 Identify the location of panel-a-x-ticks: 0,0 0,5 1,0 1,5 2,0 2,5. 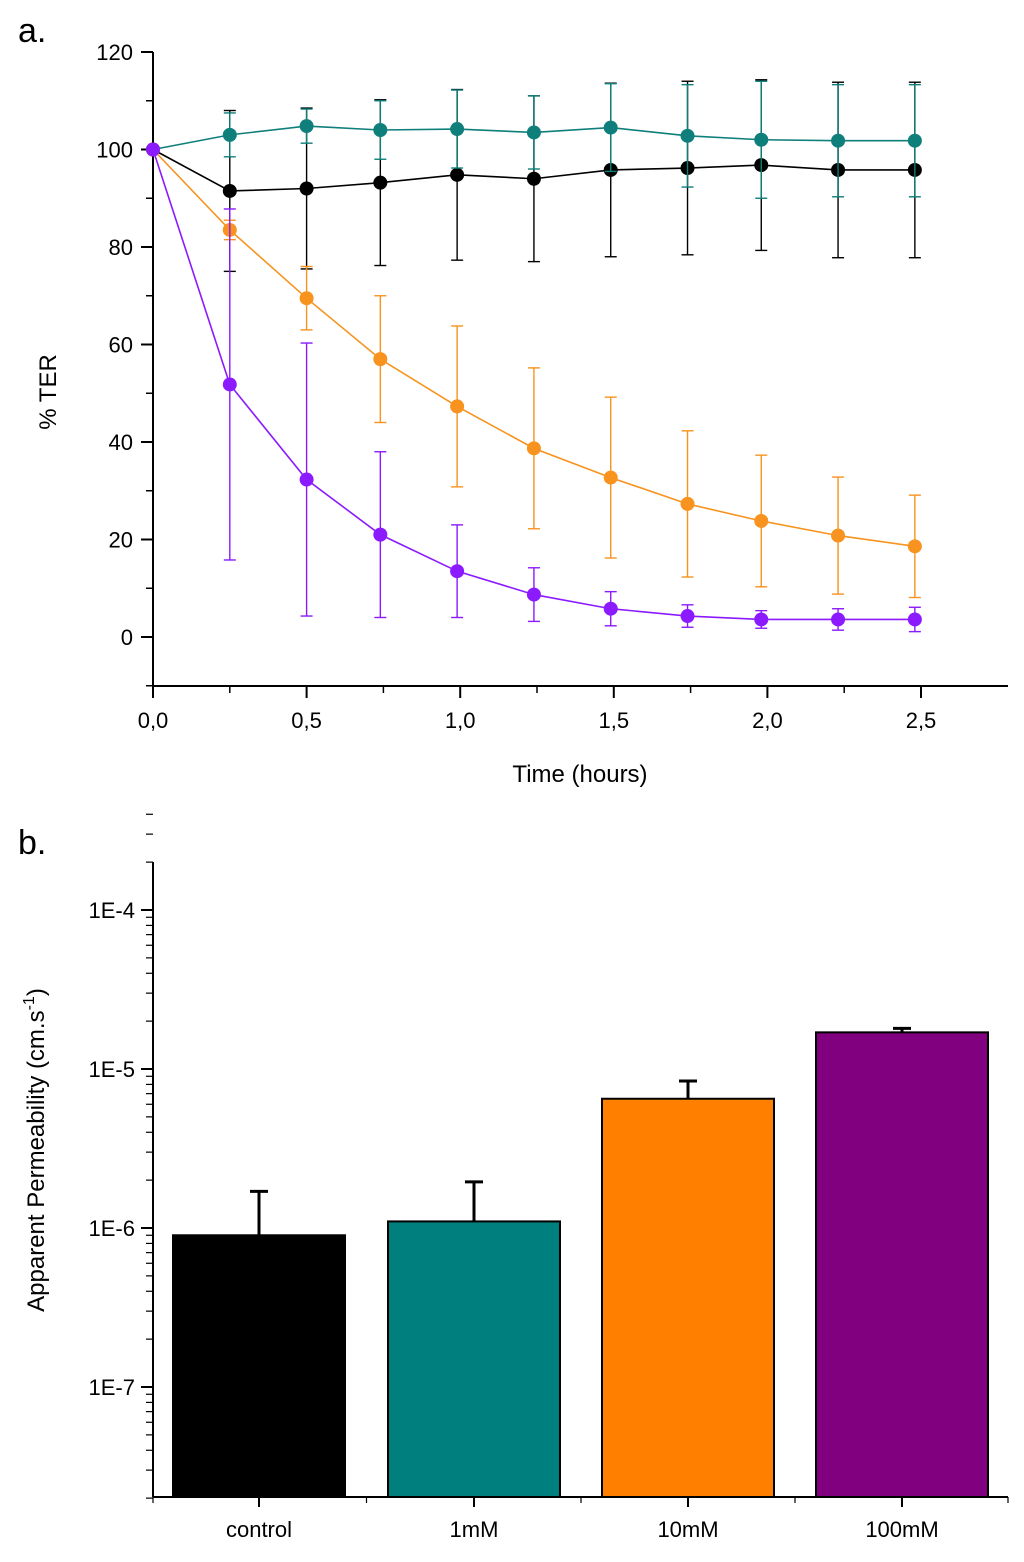
(537, 709).